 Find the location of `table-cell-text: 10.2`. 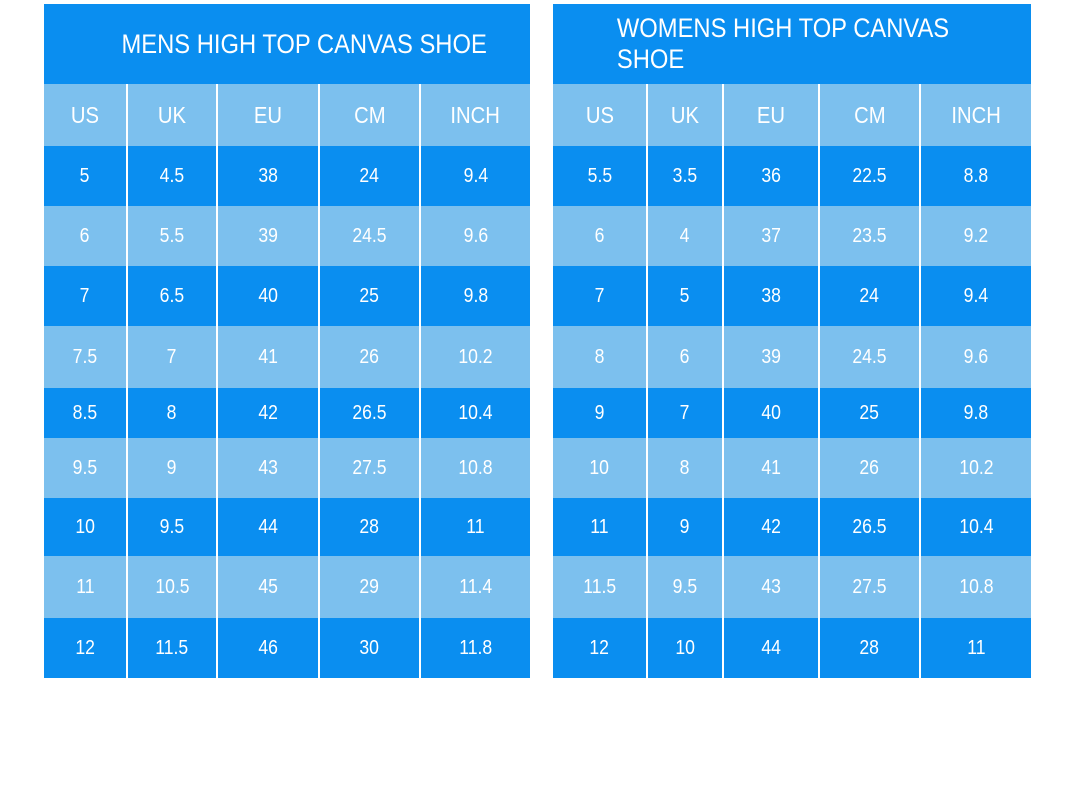

table-cell-text: 10.2 is located at coordinates (976, 467).